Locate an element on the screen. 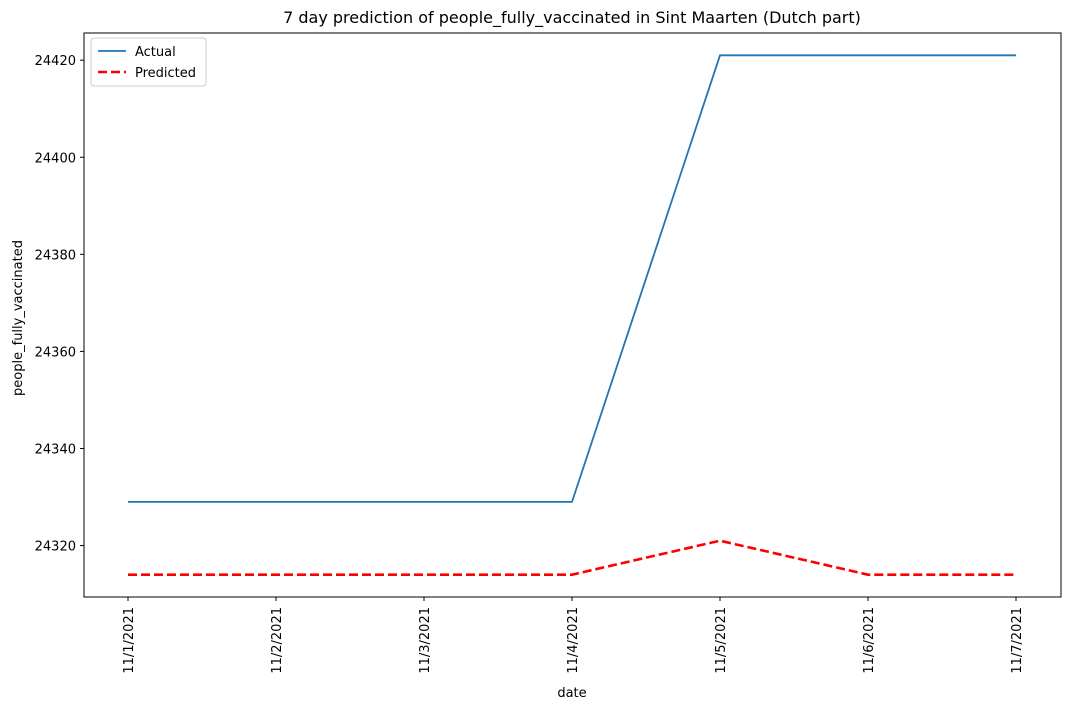 The width and height of the screenshot is (1070, 709). y-axis-label: people_fully_vaccinated is located at coordinates (18, 318).